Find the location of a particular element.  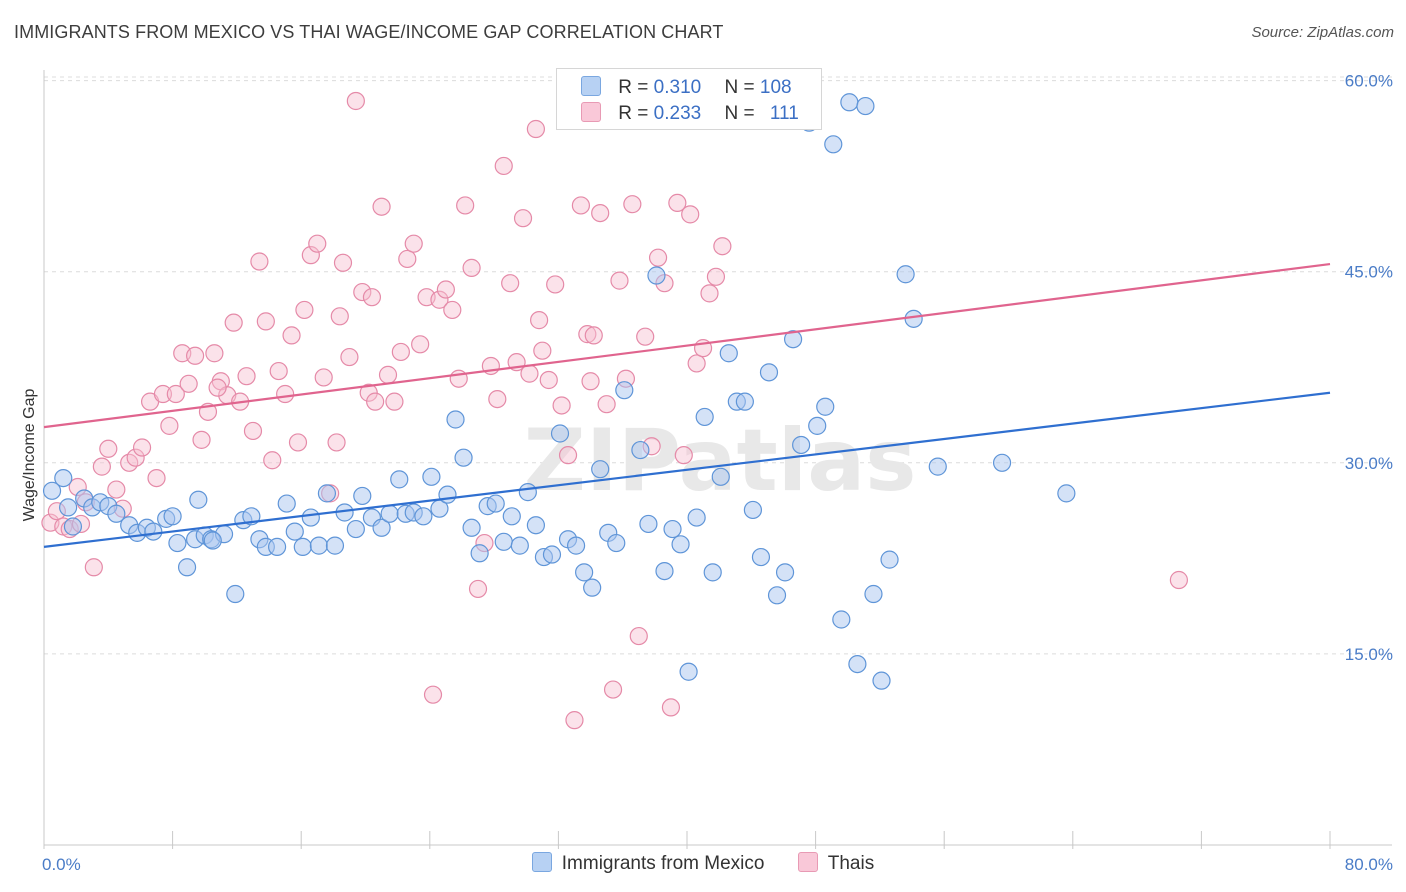

y-tick-label: 60.0% is located at coordinates (1369, 81).